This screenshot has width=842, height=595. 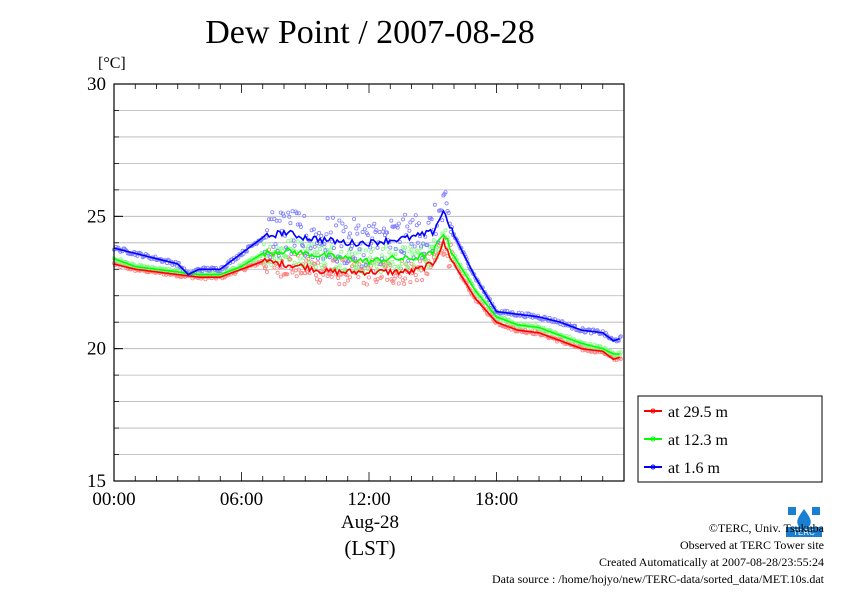 What do you see at coordinates (96, 481) in the screenshot?
I see `y-tick-label: 15` at bounding box center [96, 481].